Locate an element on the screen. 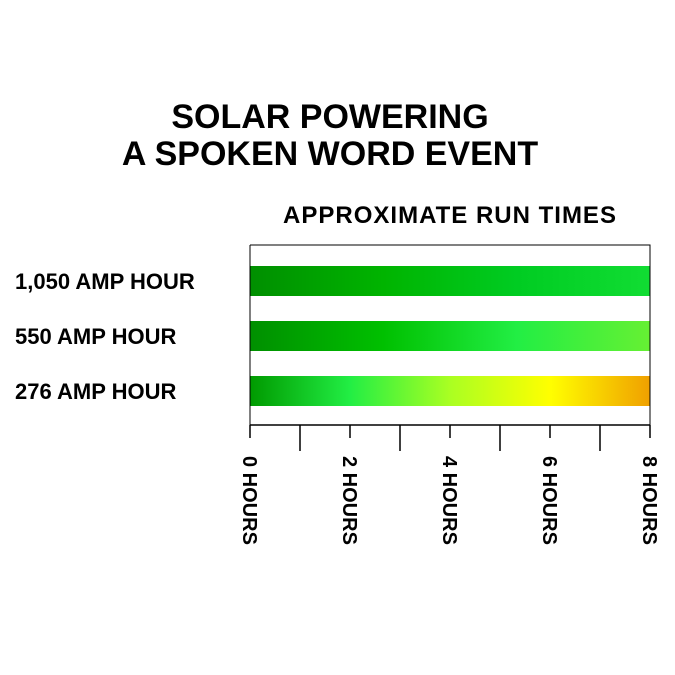  x-tick-label-0: 0 HOURS is located at coordinates (249, 500).